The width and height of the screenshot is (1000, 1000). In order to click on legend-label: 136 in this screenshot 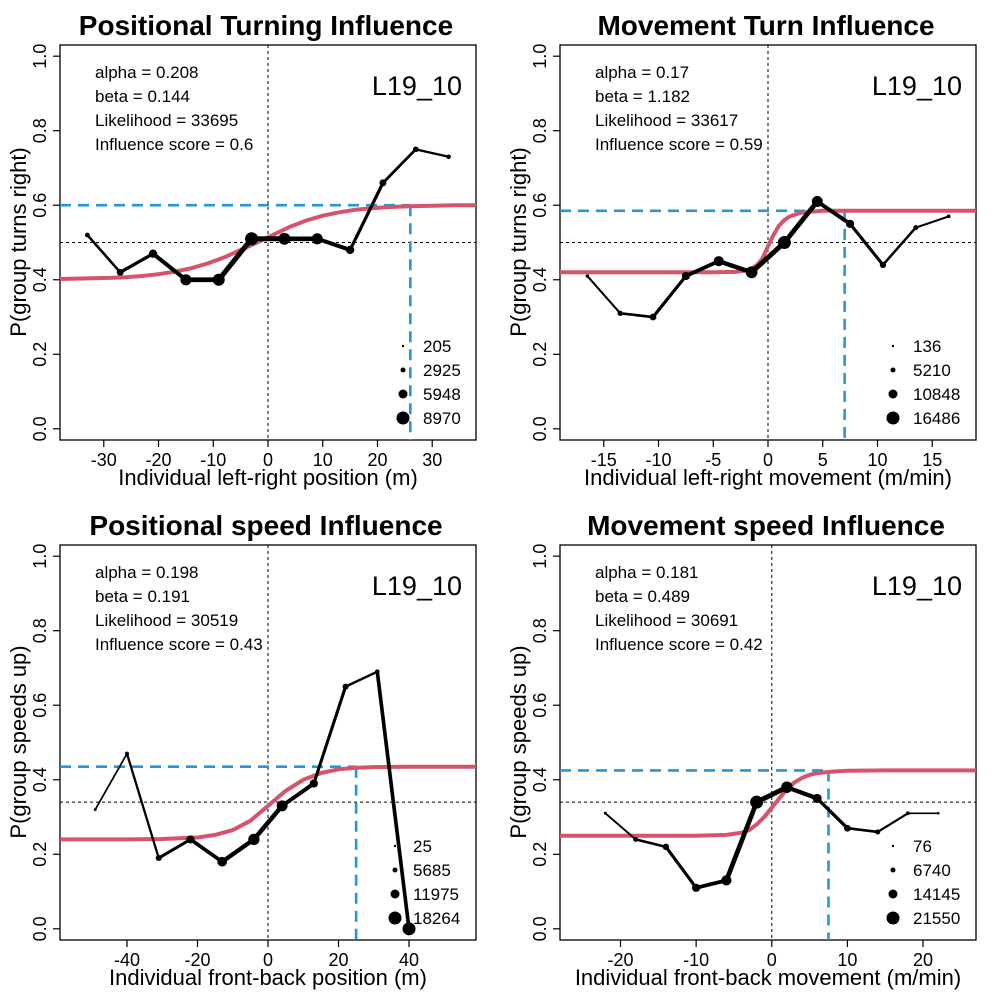, I will do `click(927, 346)`.